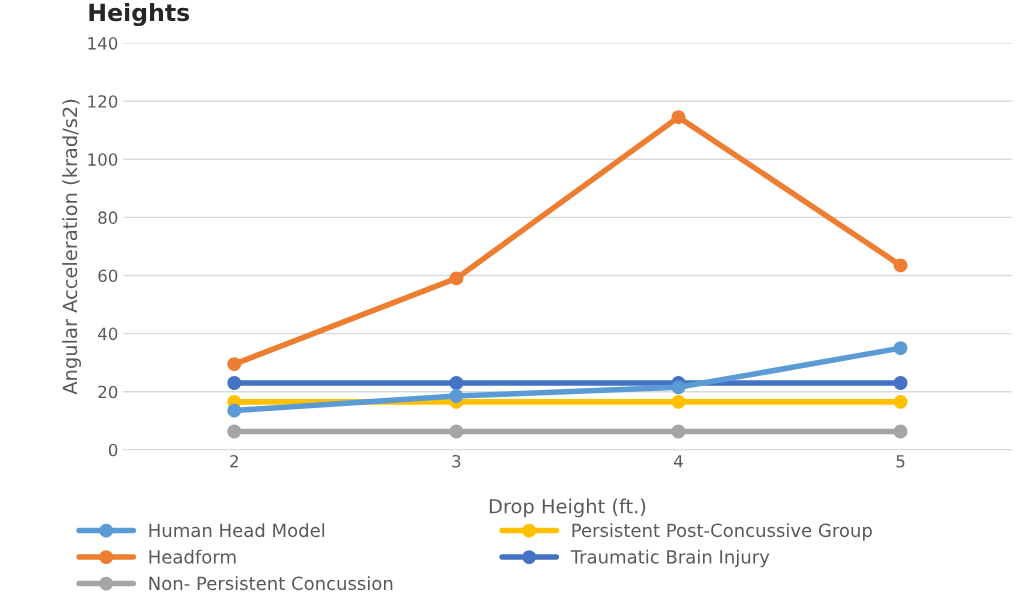 The width and height of the screenshot is (1027, 607). Describe the element at coordinates (237, 530) in the screenshot. I see `legend-label: Human Head Model` at that location.